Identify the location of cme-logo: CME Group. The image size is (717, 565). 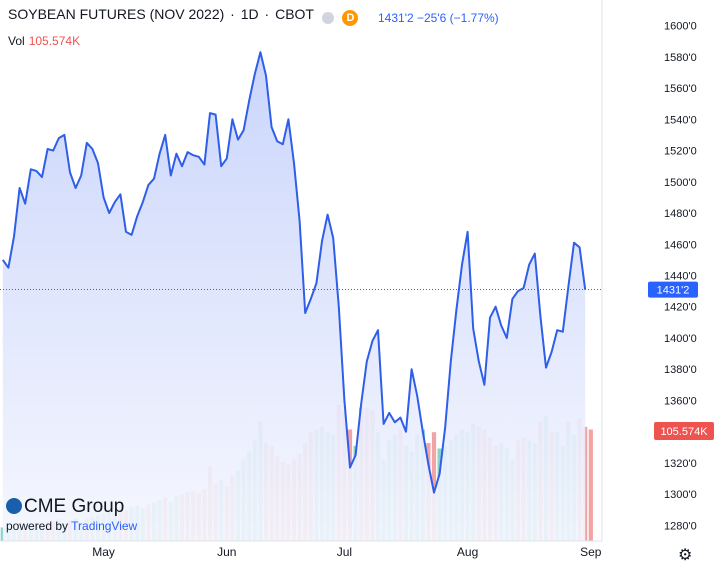
(74, 506).